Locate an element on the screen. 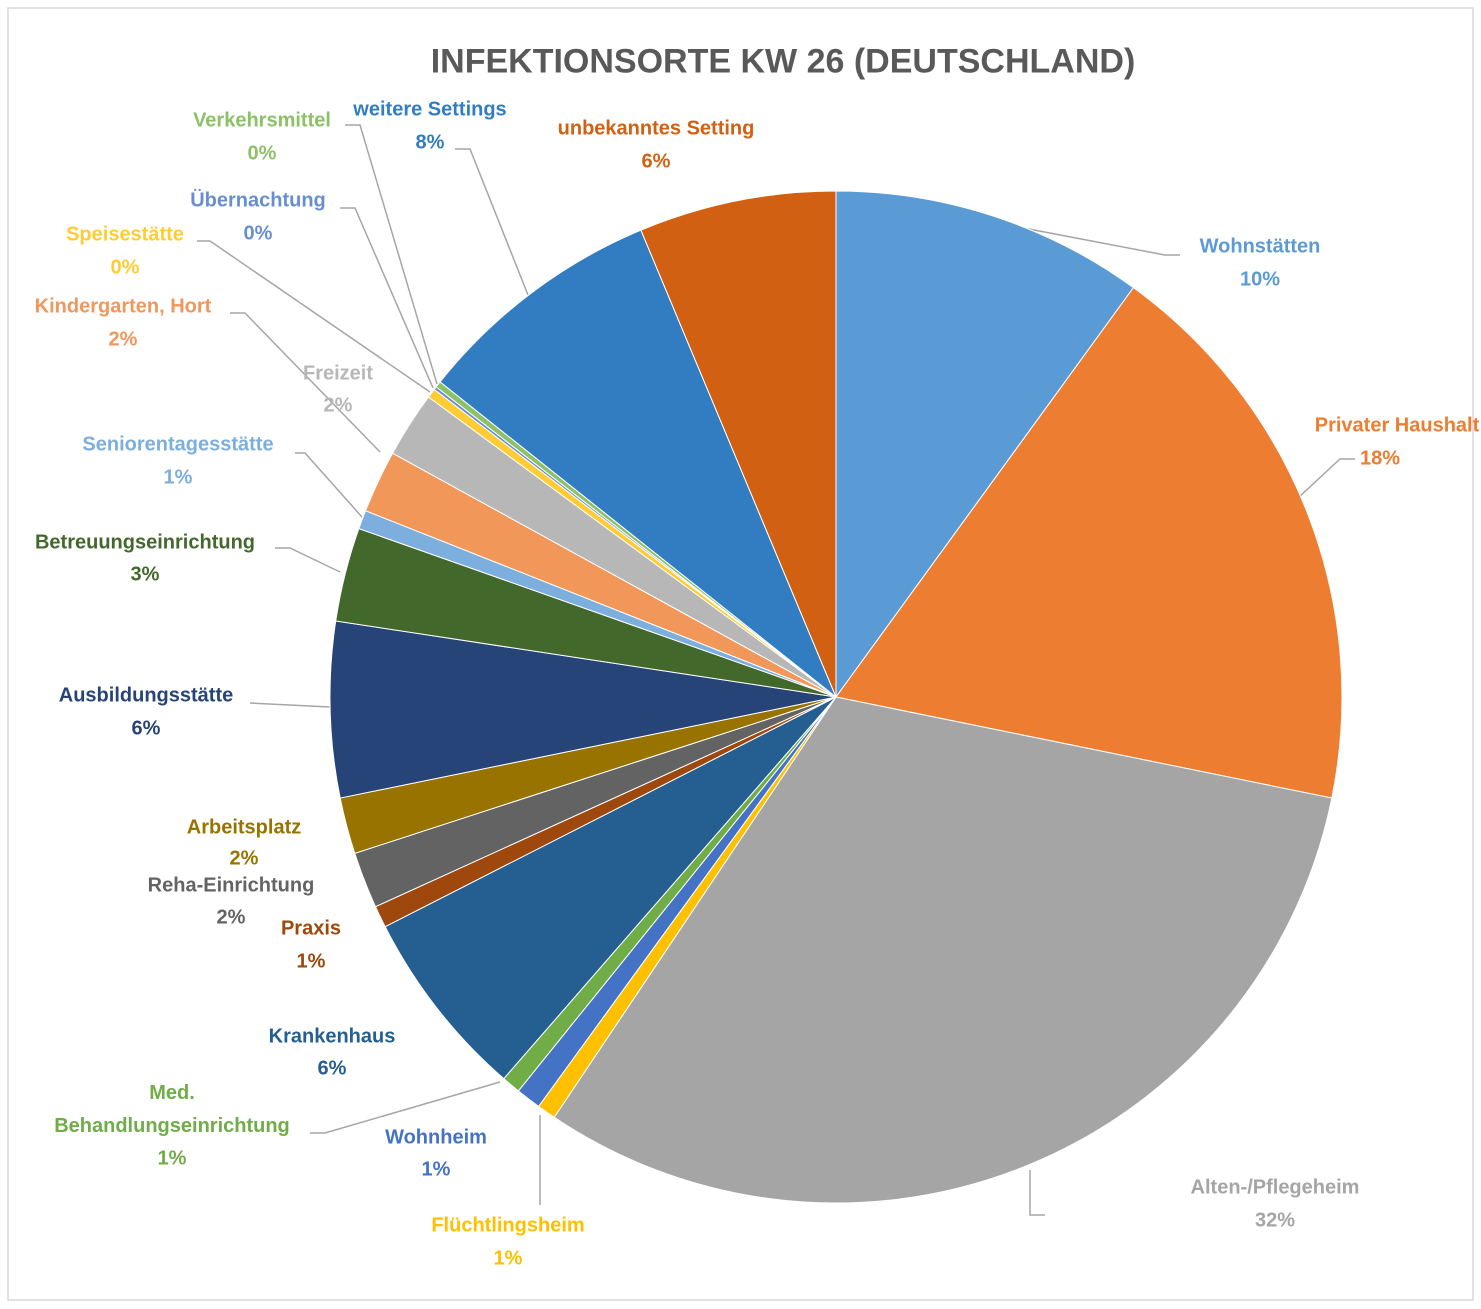  slice-label: Praxis is located at coordinates (311, 928).